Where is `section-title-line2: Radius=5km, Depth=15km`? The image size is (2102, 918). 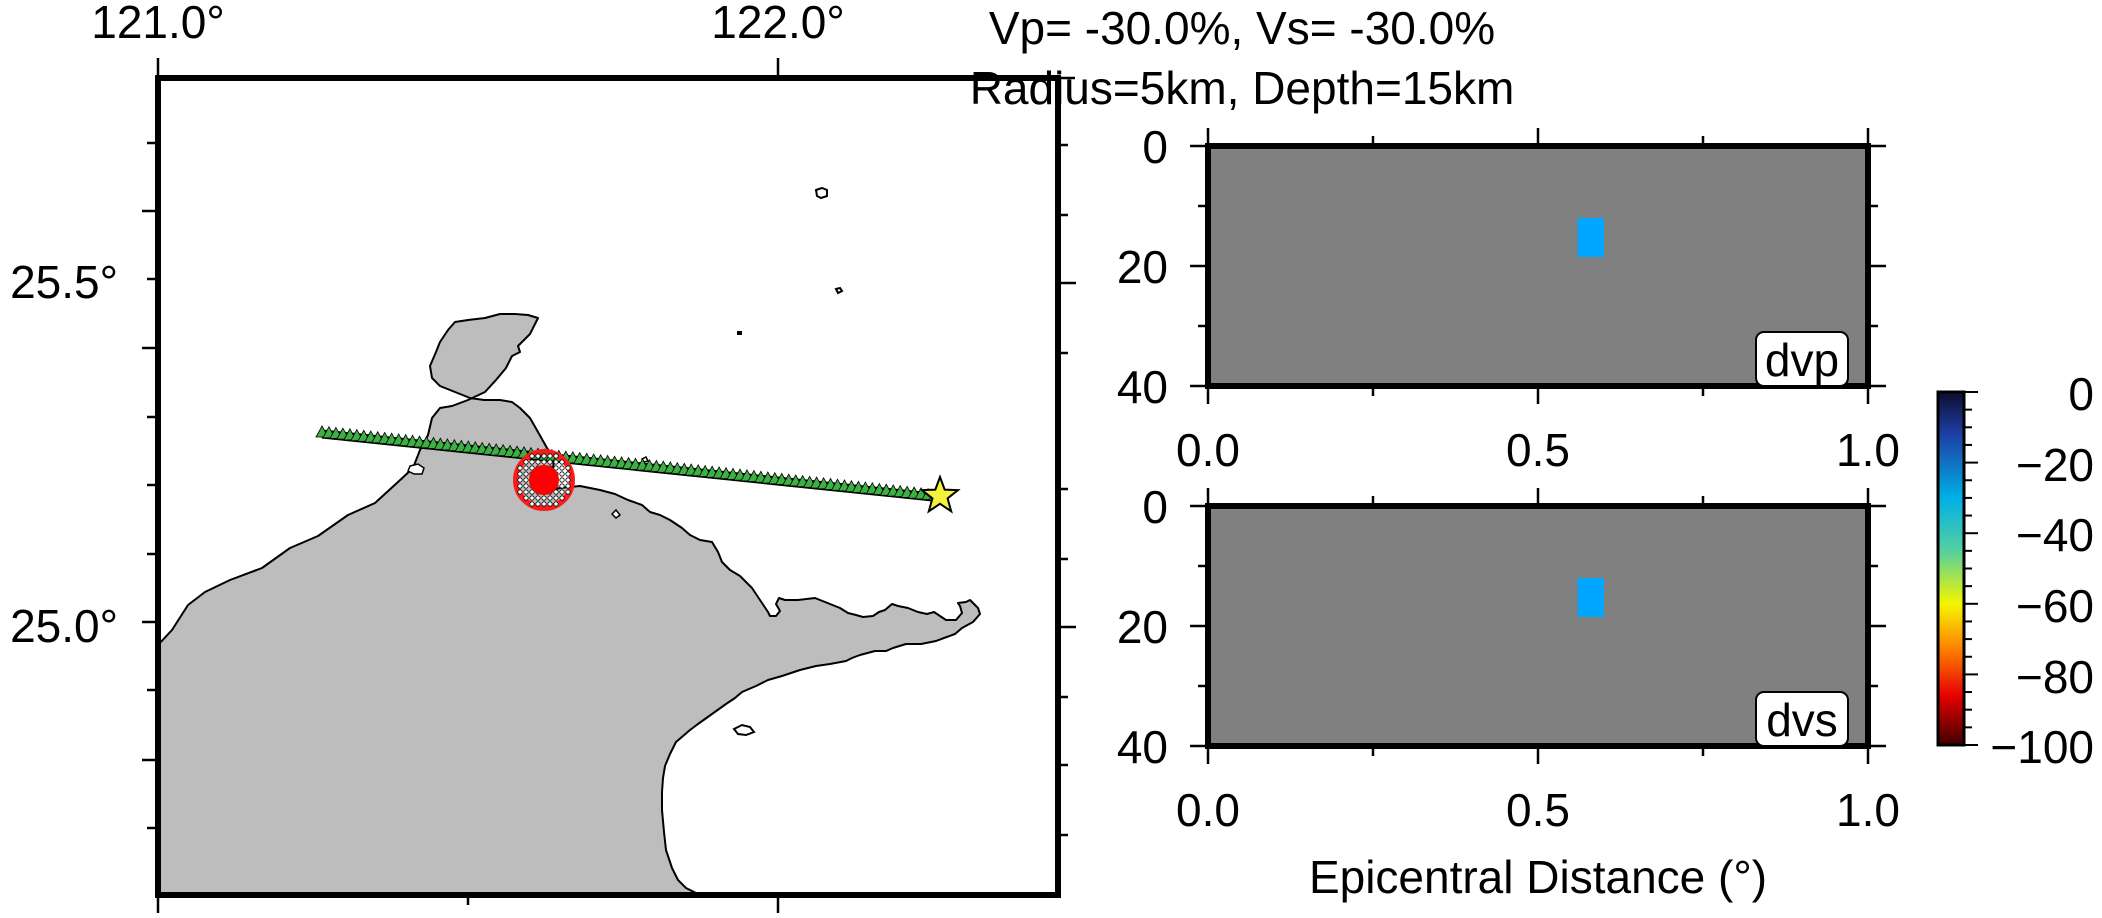 section-title-line2: Radius=5km, Depth=15km is located at coordinates (1242, 88).